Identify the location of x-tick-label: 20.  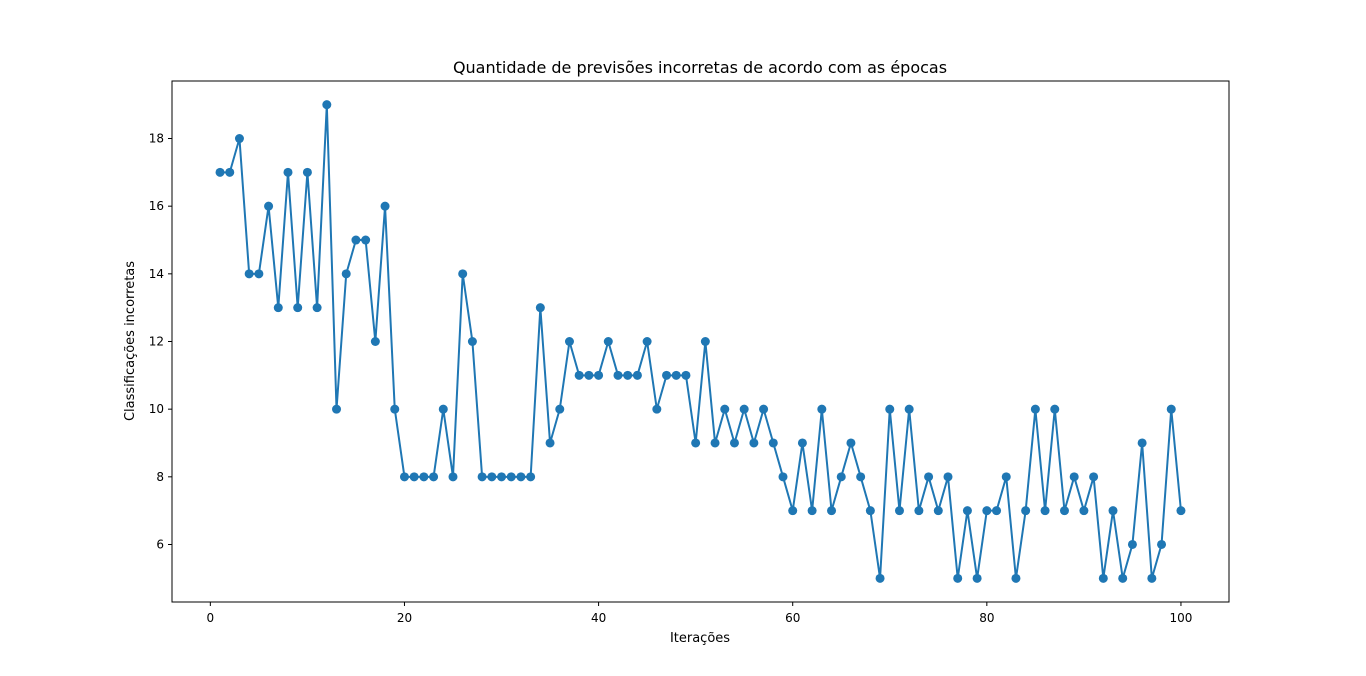
(404, 618).